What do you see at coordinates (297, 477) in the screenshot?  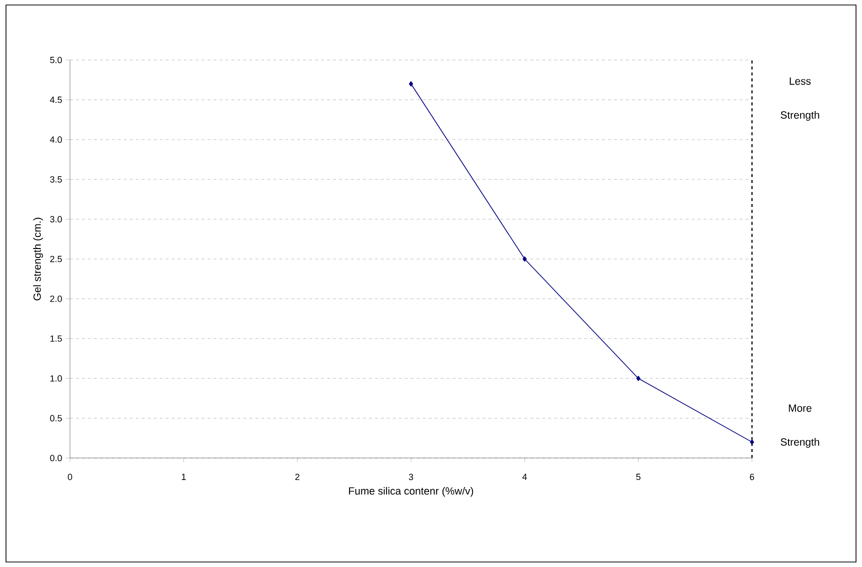 I see `x-tick-label: 2` at bounding box center [297, 477].